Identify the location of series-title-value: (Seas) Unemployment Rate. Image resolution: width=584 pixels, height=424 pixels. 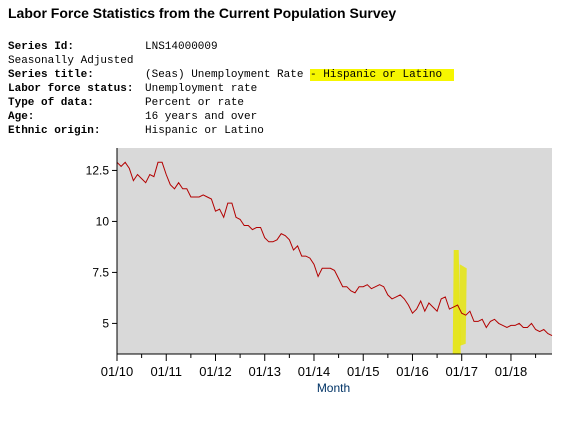
(224, 75).